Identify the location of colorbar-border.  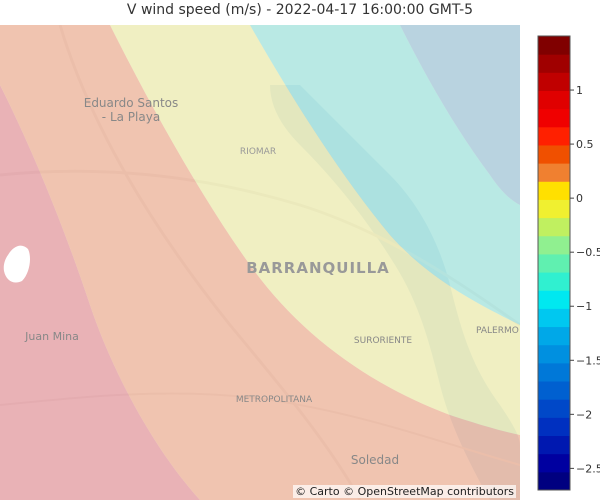
(554, 263).